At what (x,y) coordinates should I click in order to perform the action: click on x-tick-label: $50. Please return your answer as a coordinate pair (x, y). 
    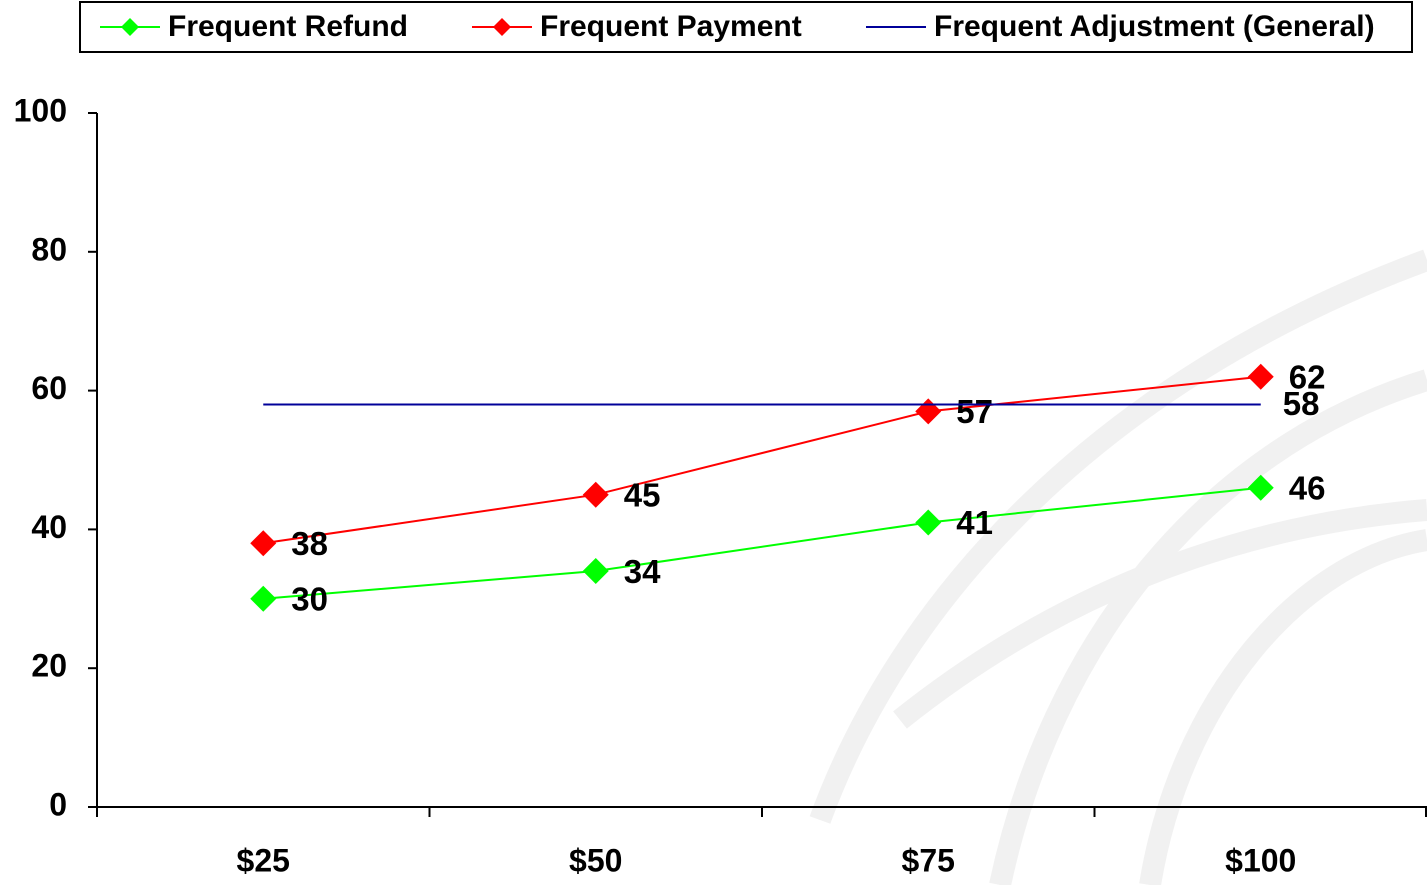
    Looking at the image, I should click on (595, 860).